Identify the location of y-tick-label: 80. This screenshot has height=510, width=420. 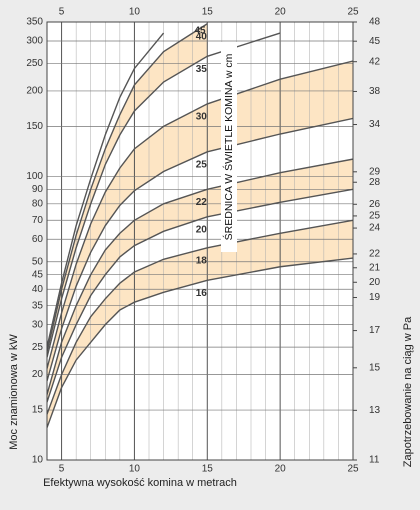
(38, 203).